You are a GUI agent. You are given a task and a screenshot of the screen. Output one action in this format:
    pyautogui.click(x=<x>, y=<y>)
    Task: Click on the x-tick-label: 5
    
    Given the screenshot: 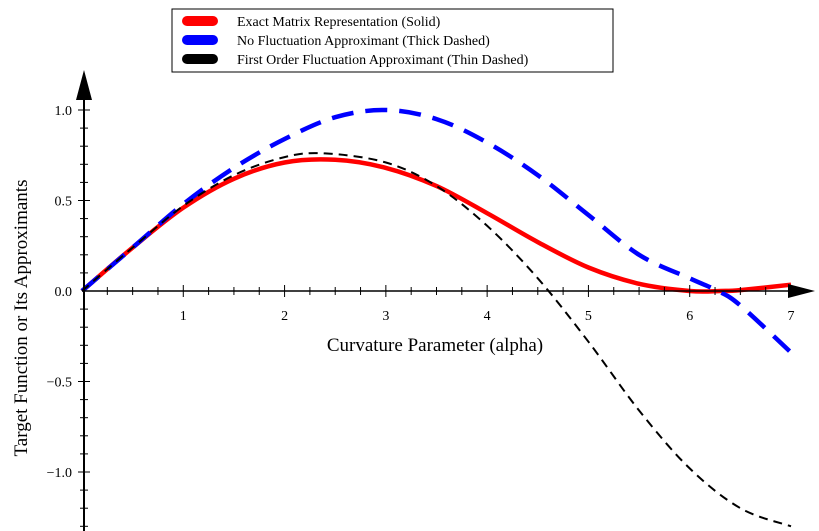 What is the action you would take?
    pyautogui.click(x=588, y=316)
    